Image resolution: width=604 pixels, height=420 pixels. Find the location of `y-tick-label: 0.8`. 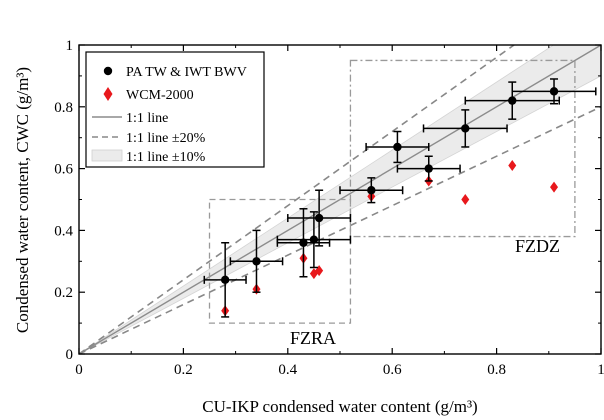

y-tick-label: 0.8 is located at coordinates (63, 108).